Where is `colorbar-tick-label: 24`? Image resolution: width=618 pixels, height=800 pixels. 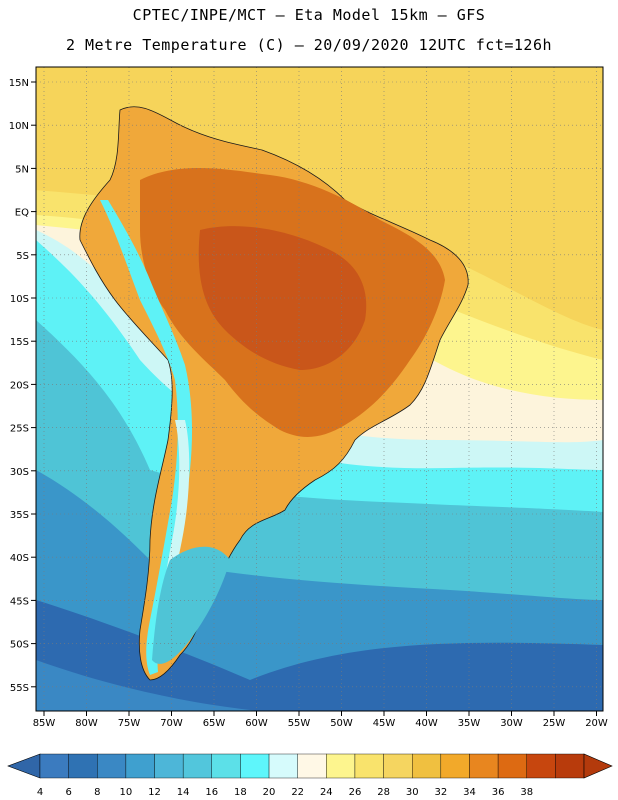 colorbar-tick-label: 24 is located at coordinates (326, 792).